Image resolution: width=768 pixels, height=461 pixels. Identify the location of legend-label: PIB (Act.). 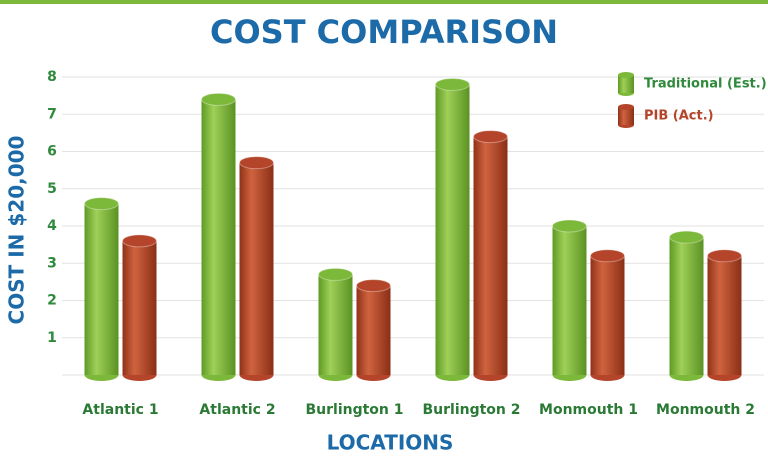
(679, 116).